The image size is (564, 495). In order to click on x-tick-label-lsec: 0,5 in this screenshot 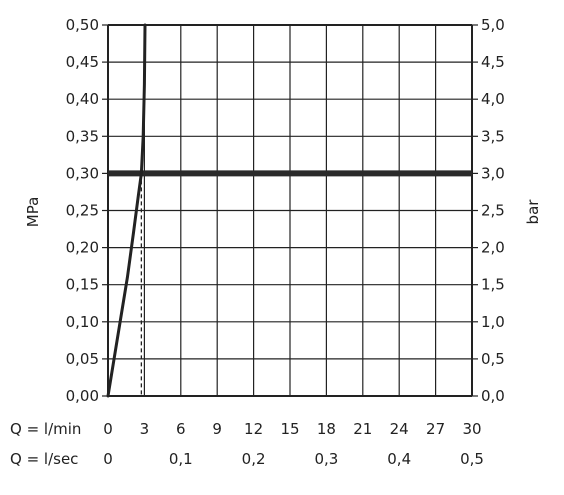, I will do `click(472, 459)`.